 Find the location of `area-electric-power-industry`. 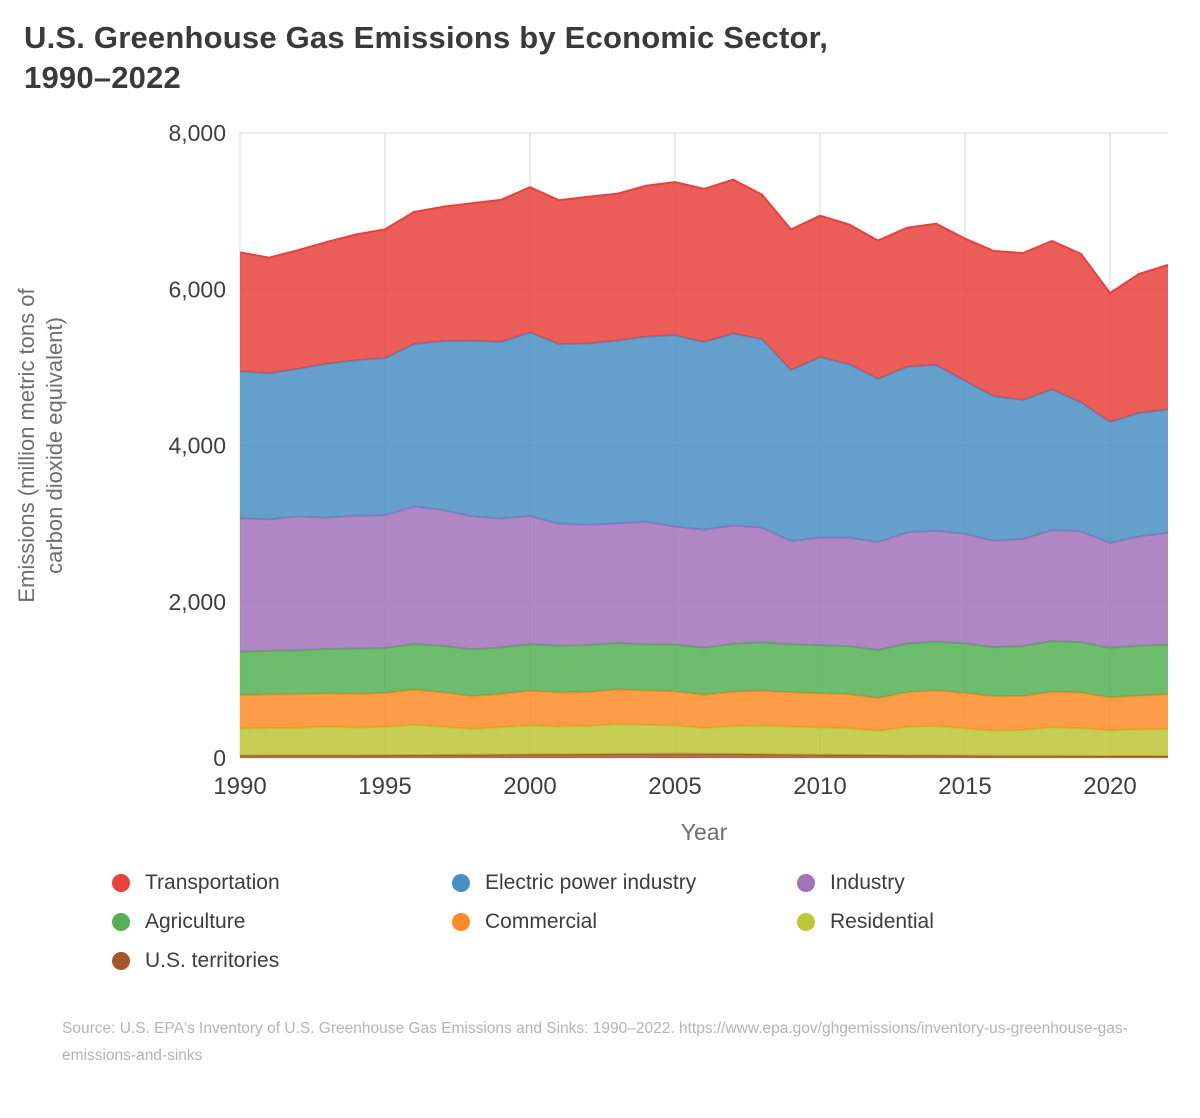

area-electric-power-industry is located at coordinates (704, 438).